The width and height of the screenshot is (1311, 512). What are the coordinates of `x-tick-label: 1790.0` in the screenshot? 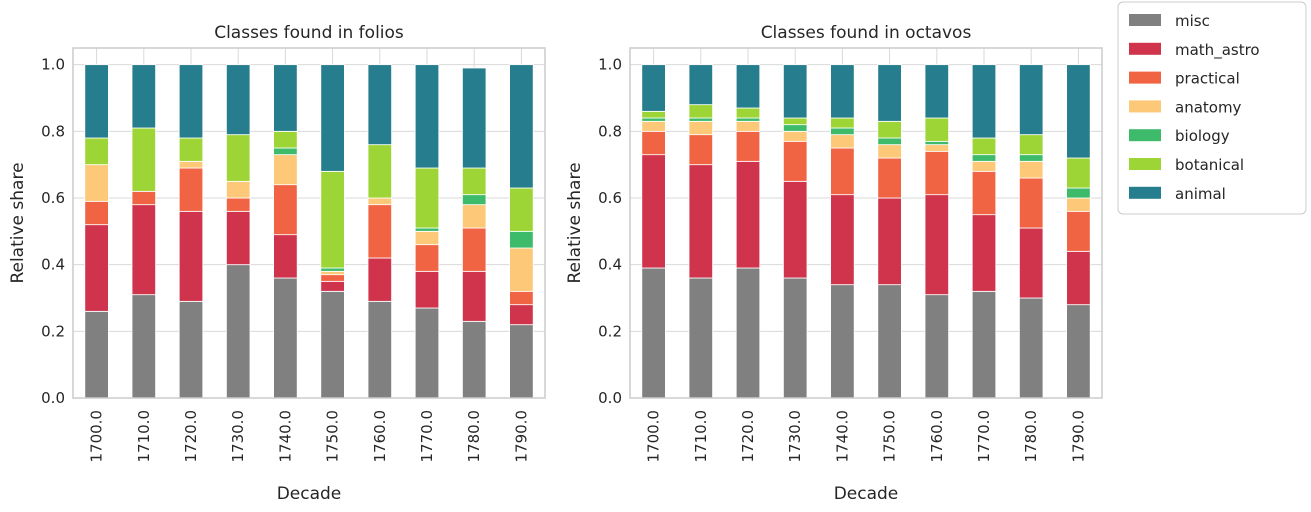 It's located at (521, 436).